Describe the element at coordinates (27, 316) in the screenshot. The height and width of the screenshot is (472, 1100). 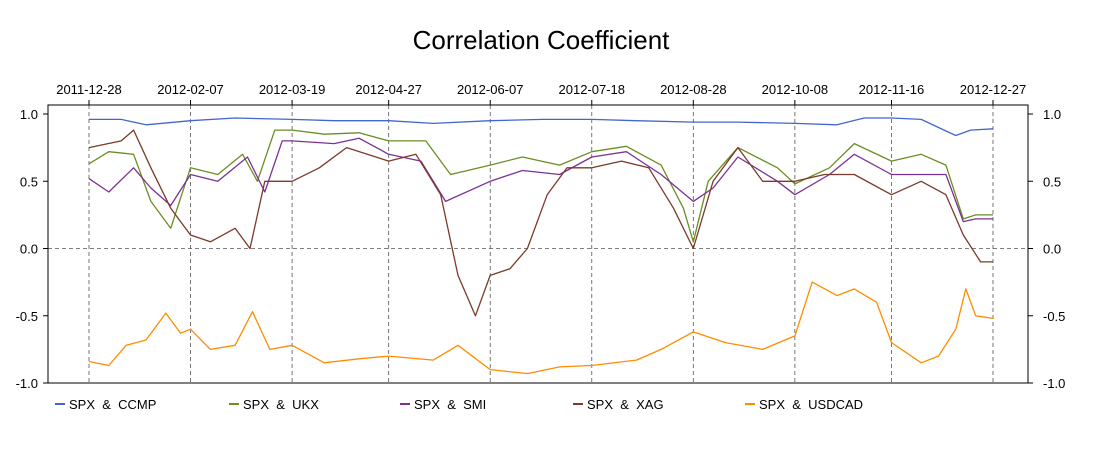
I see `y-tick-label-left: -0.5` at that location.